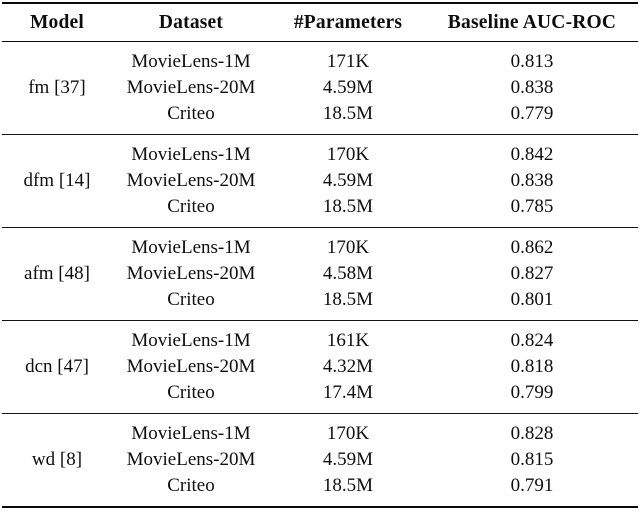 Image resolution: width=640 pixels, height=513 pixels. Describe the element at coordinates (191, 22) in the screenshot. I see `column-header-dataset: Dataset` at that location.